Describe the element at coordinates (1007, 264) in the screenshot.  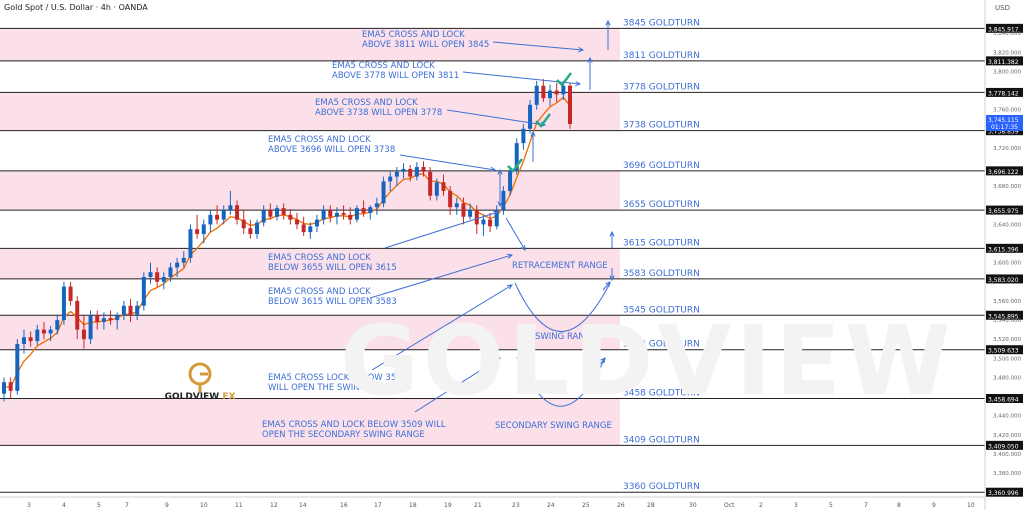
I see `y-tick-label: 3,600.000` at that location.